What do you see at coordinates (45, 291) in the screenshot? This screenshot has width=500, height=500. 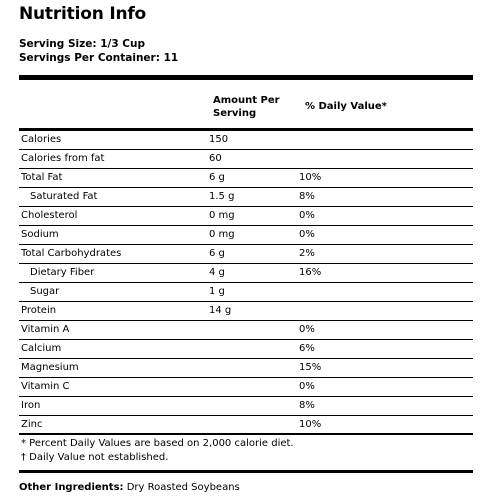 I see `nutrient-label: Sugar` at bounding box center [45, 291].